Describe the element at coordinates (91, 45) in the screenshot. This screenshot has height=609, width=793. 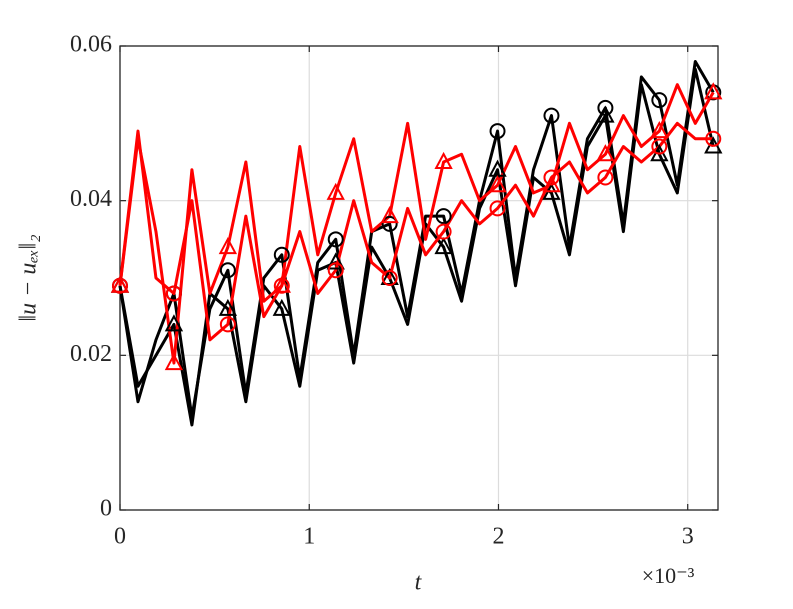
I see `y-tick-label: 0.06` at that location.